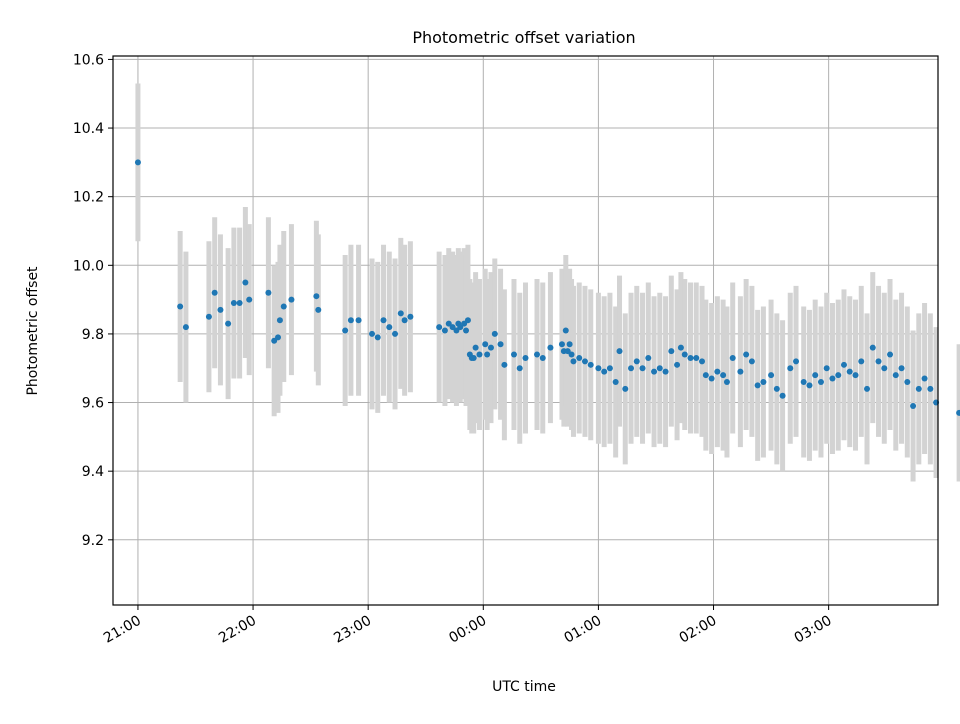  I want to click on y-tick-label: 9.2, so click(93, 541).